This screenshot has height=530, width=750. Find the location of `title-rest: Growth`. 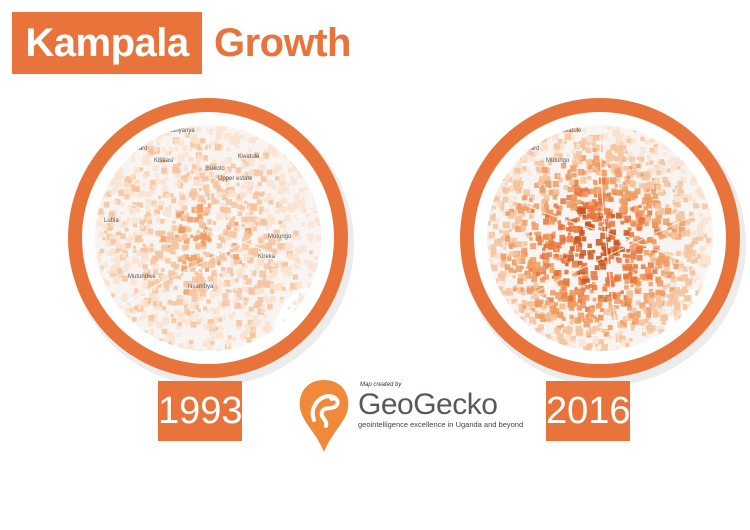

title-rest: Growth is located at coordinates (282, 43).